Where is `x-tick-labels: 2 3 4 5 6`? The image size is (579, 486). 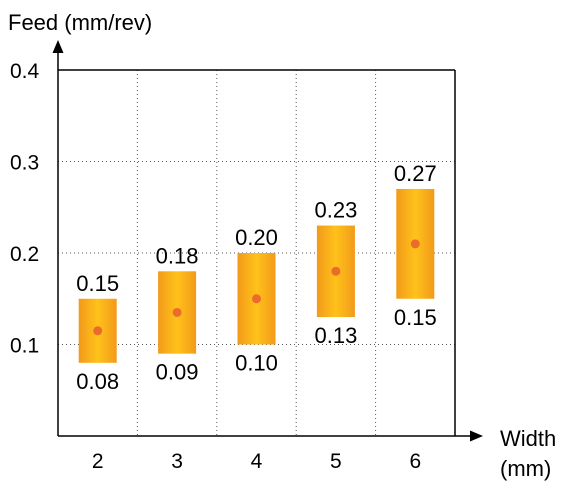
x-tick-labels: 2 3 4 5 6 is located at coordinates (256, 461).